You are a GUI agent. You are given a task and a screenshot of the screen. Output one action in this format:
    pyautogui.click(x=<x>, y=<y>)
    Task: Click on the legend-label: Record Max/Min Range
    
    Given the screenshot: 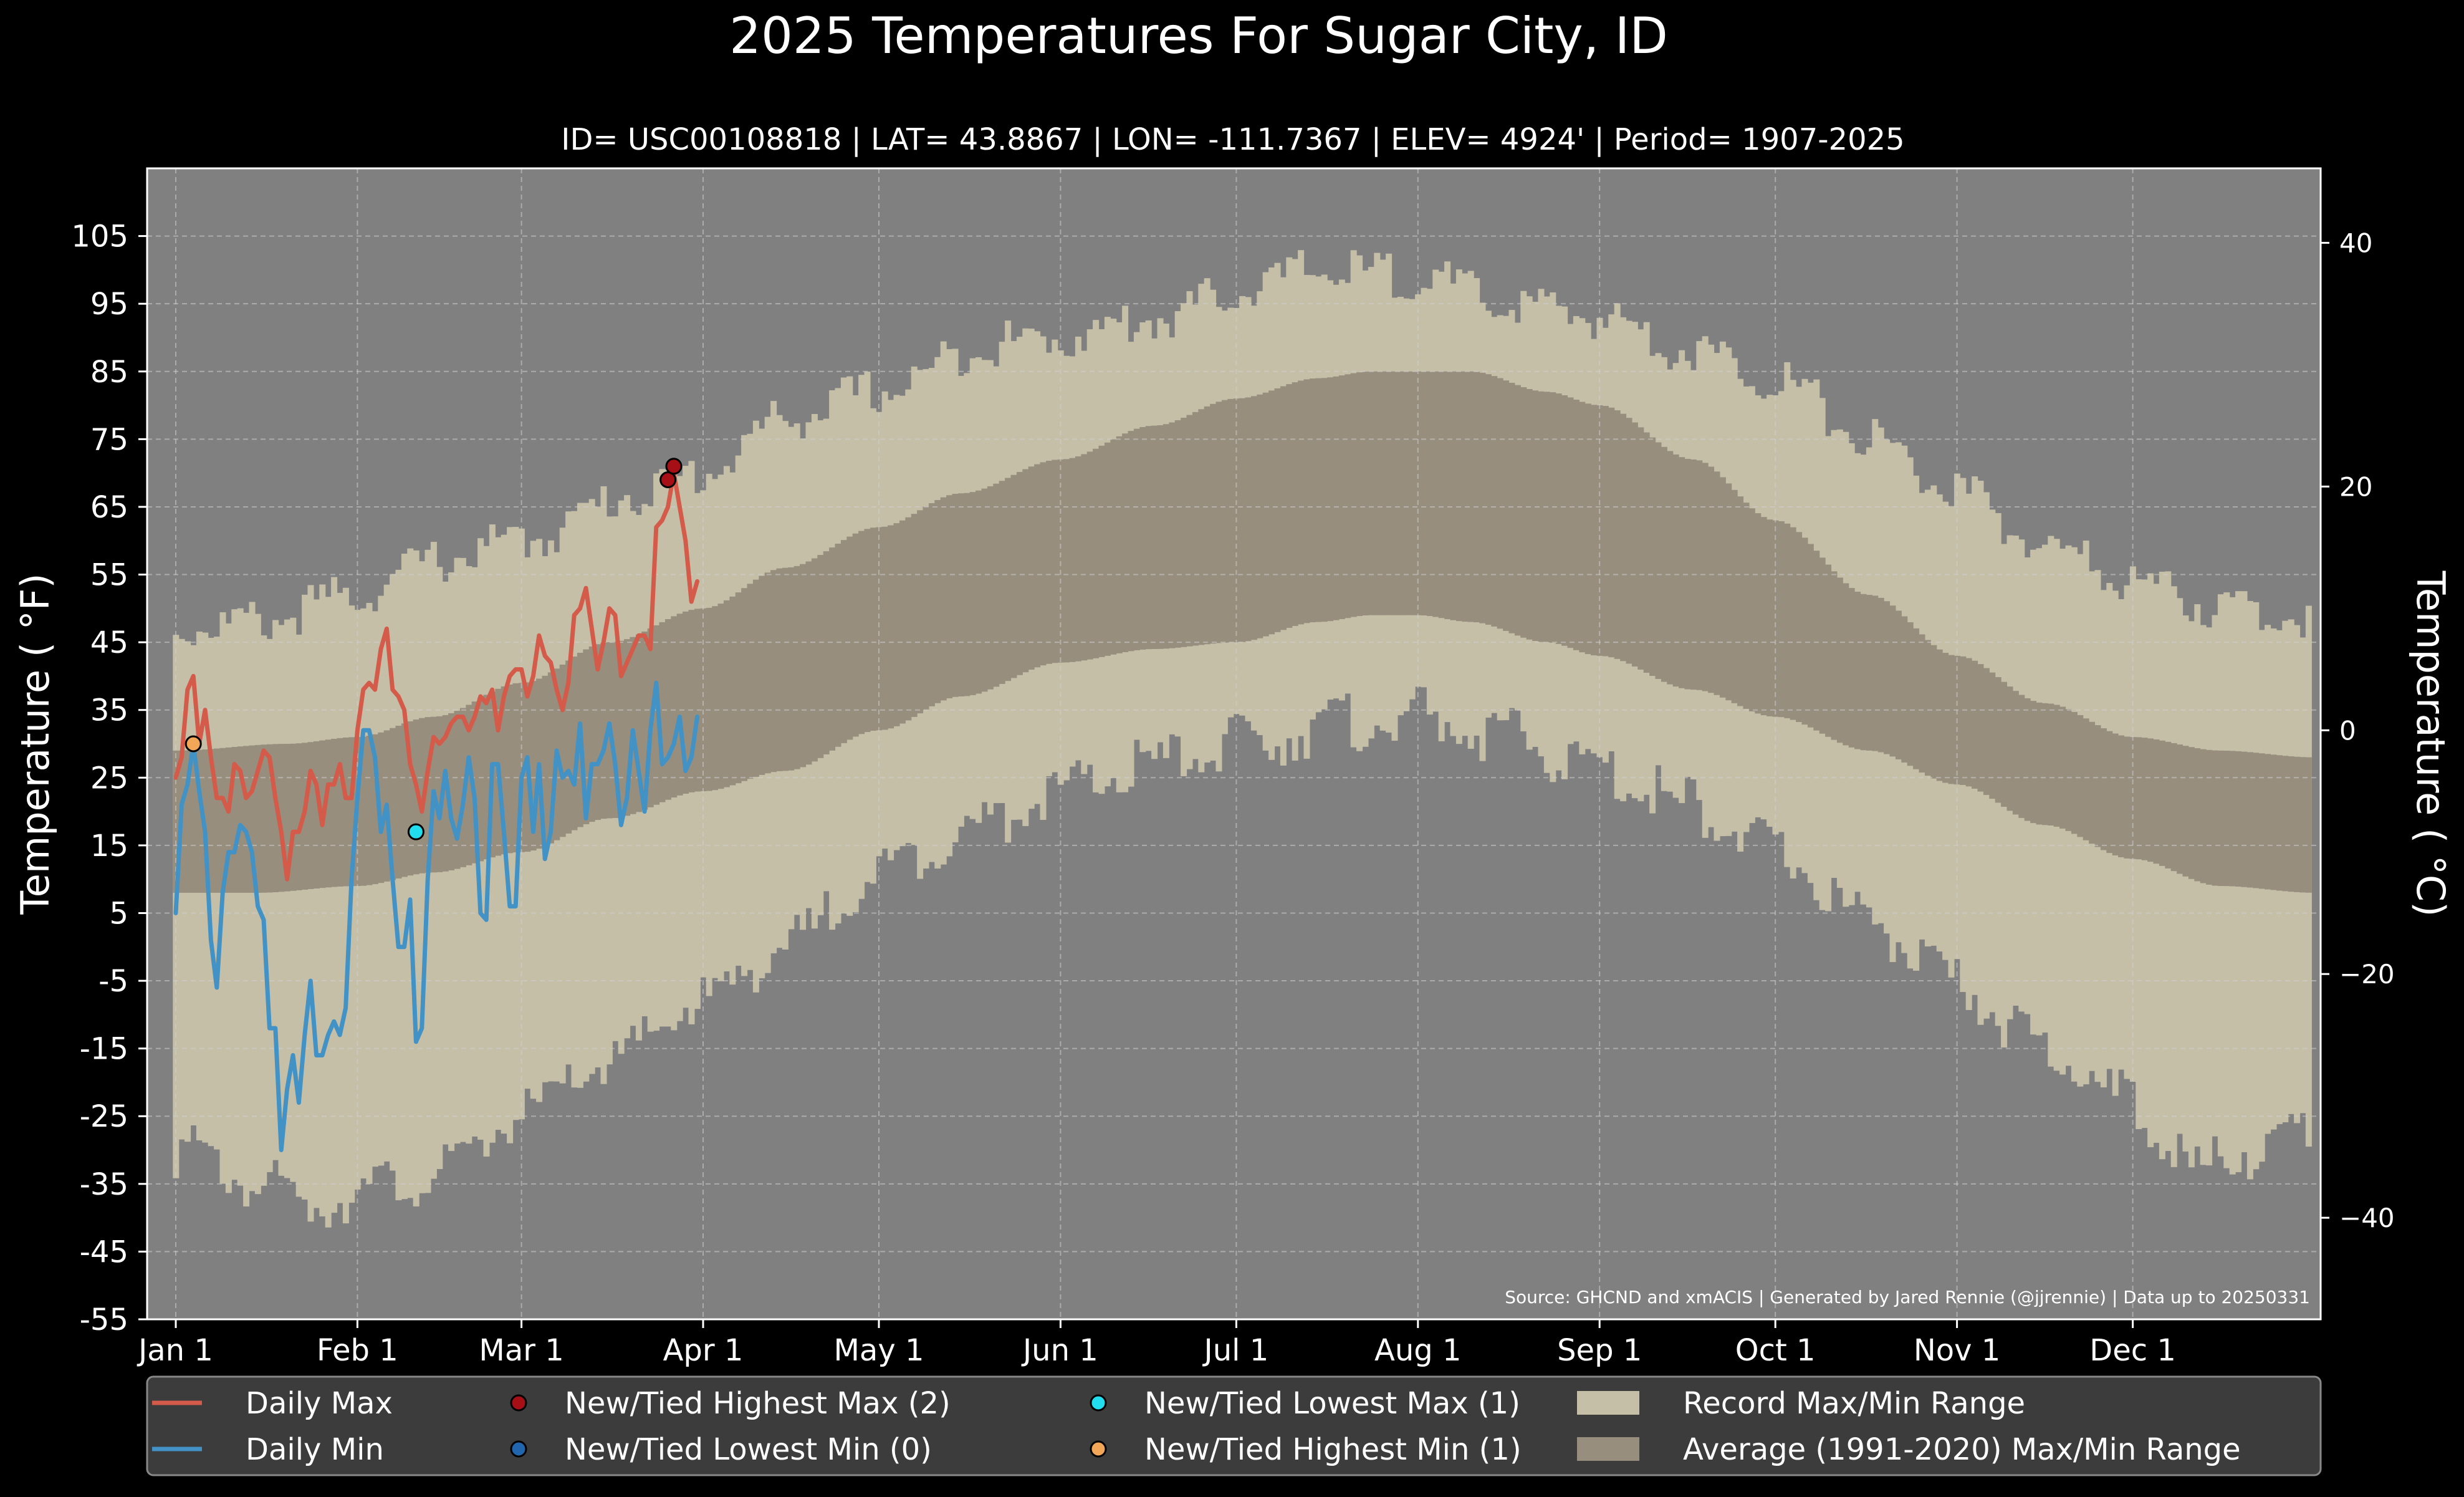 What is the action you would take?
    pyautogui.click(x=1854, y=1403)
    